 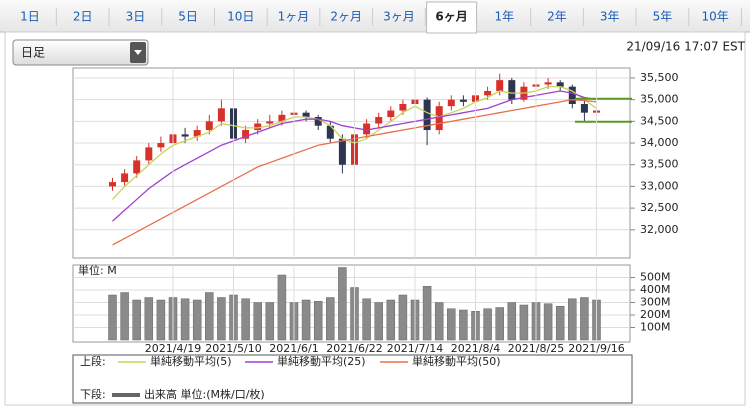 What do you see at coordinates (659, 164) in the screenshot?
I see `y-tick-label: 33,500` at bounding box center [659, 164].